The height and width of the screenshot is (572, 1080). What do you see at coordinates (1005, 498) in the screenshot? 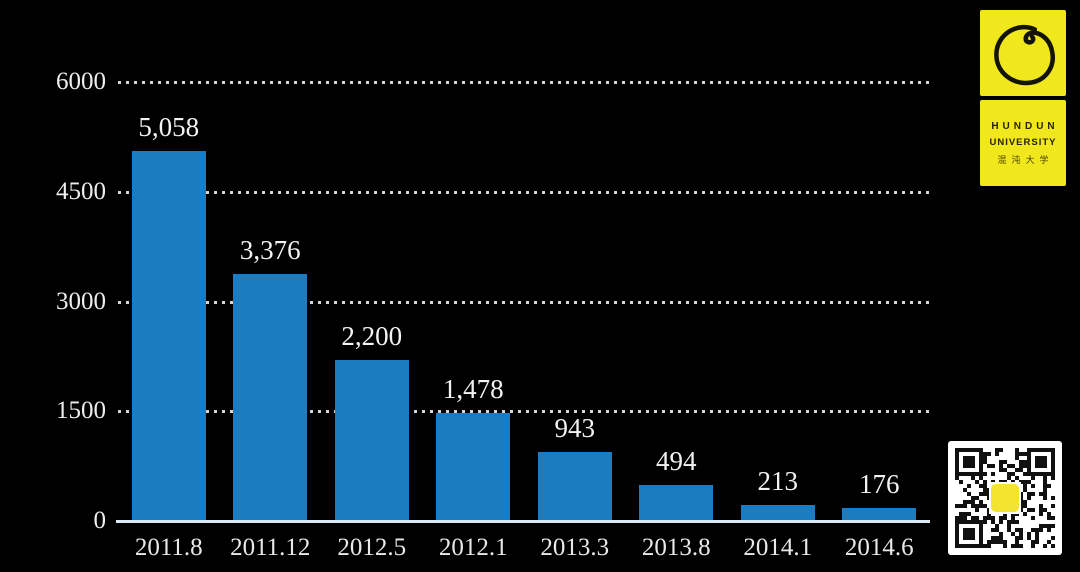
I see `qr-code` at bounding box center [1005, 498].